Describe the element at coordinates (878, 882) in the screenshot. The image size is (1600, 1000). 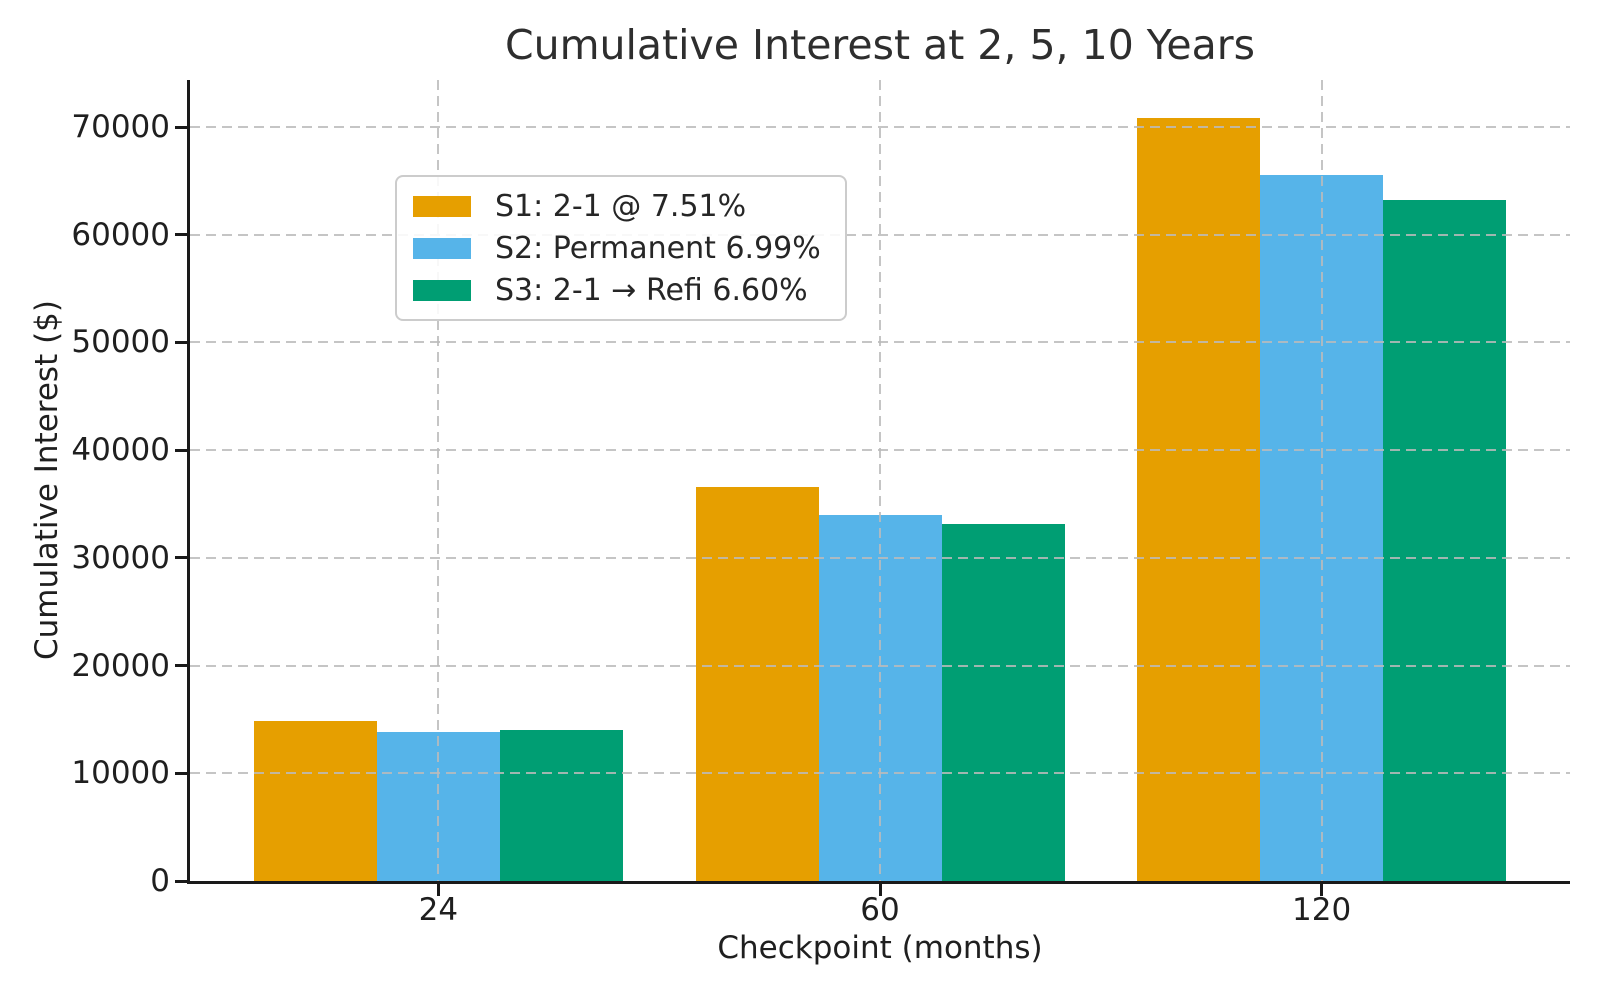
I see `x-axis-spine` at that location.